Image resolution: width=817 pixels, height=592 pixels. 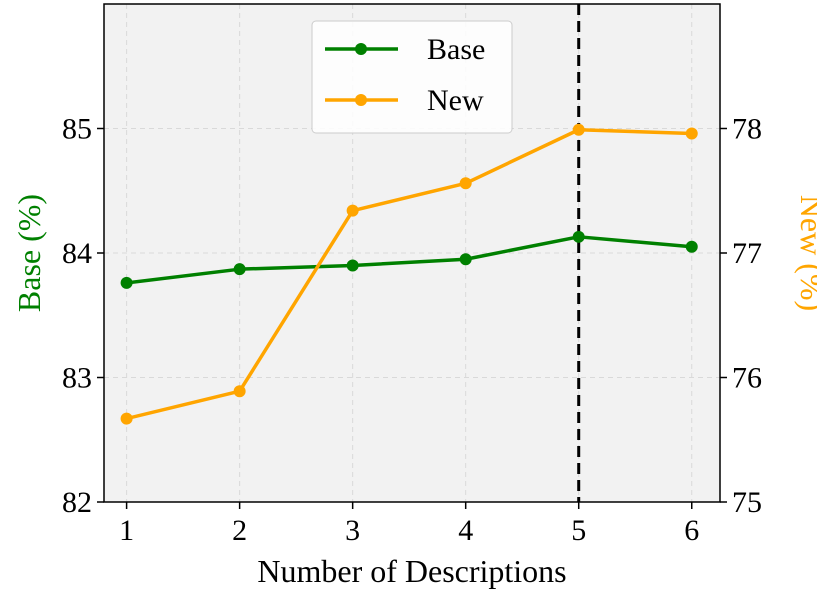 What do you see at coordinates (456, 49) in the screenshot?
I see `legend-label-base: Base` at bounding box center [456, 49].